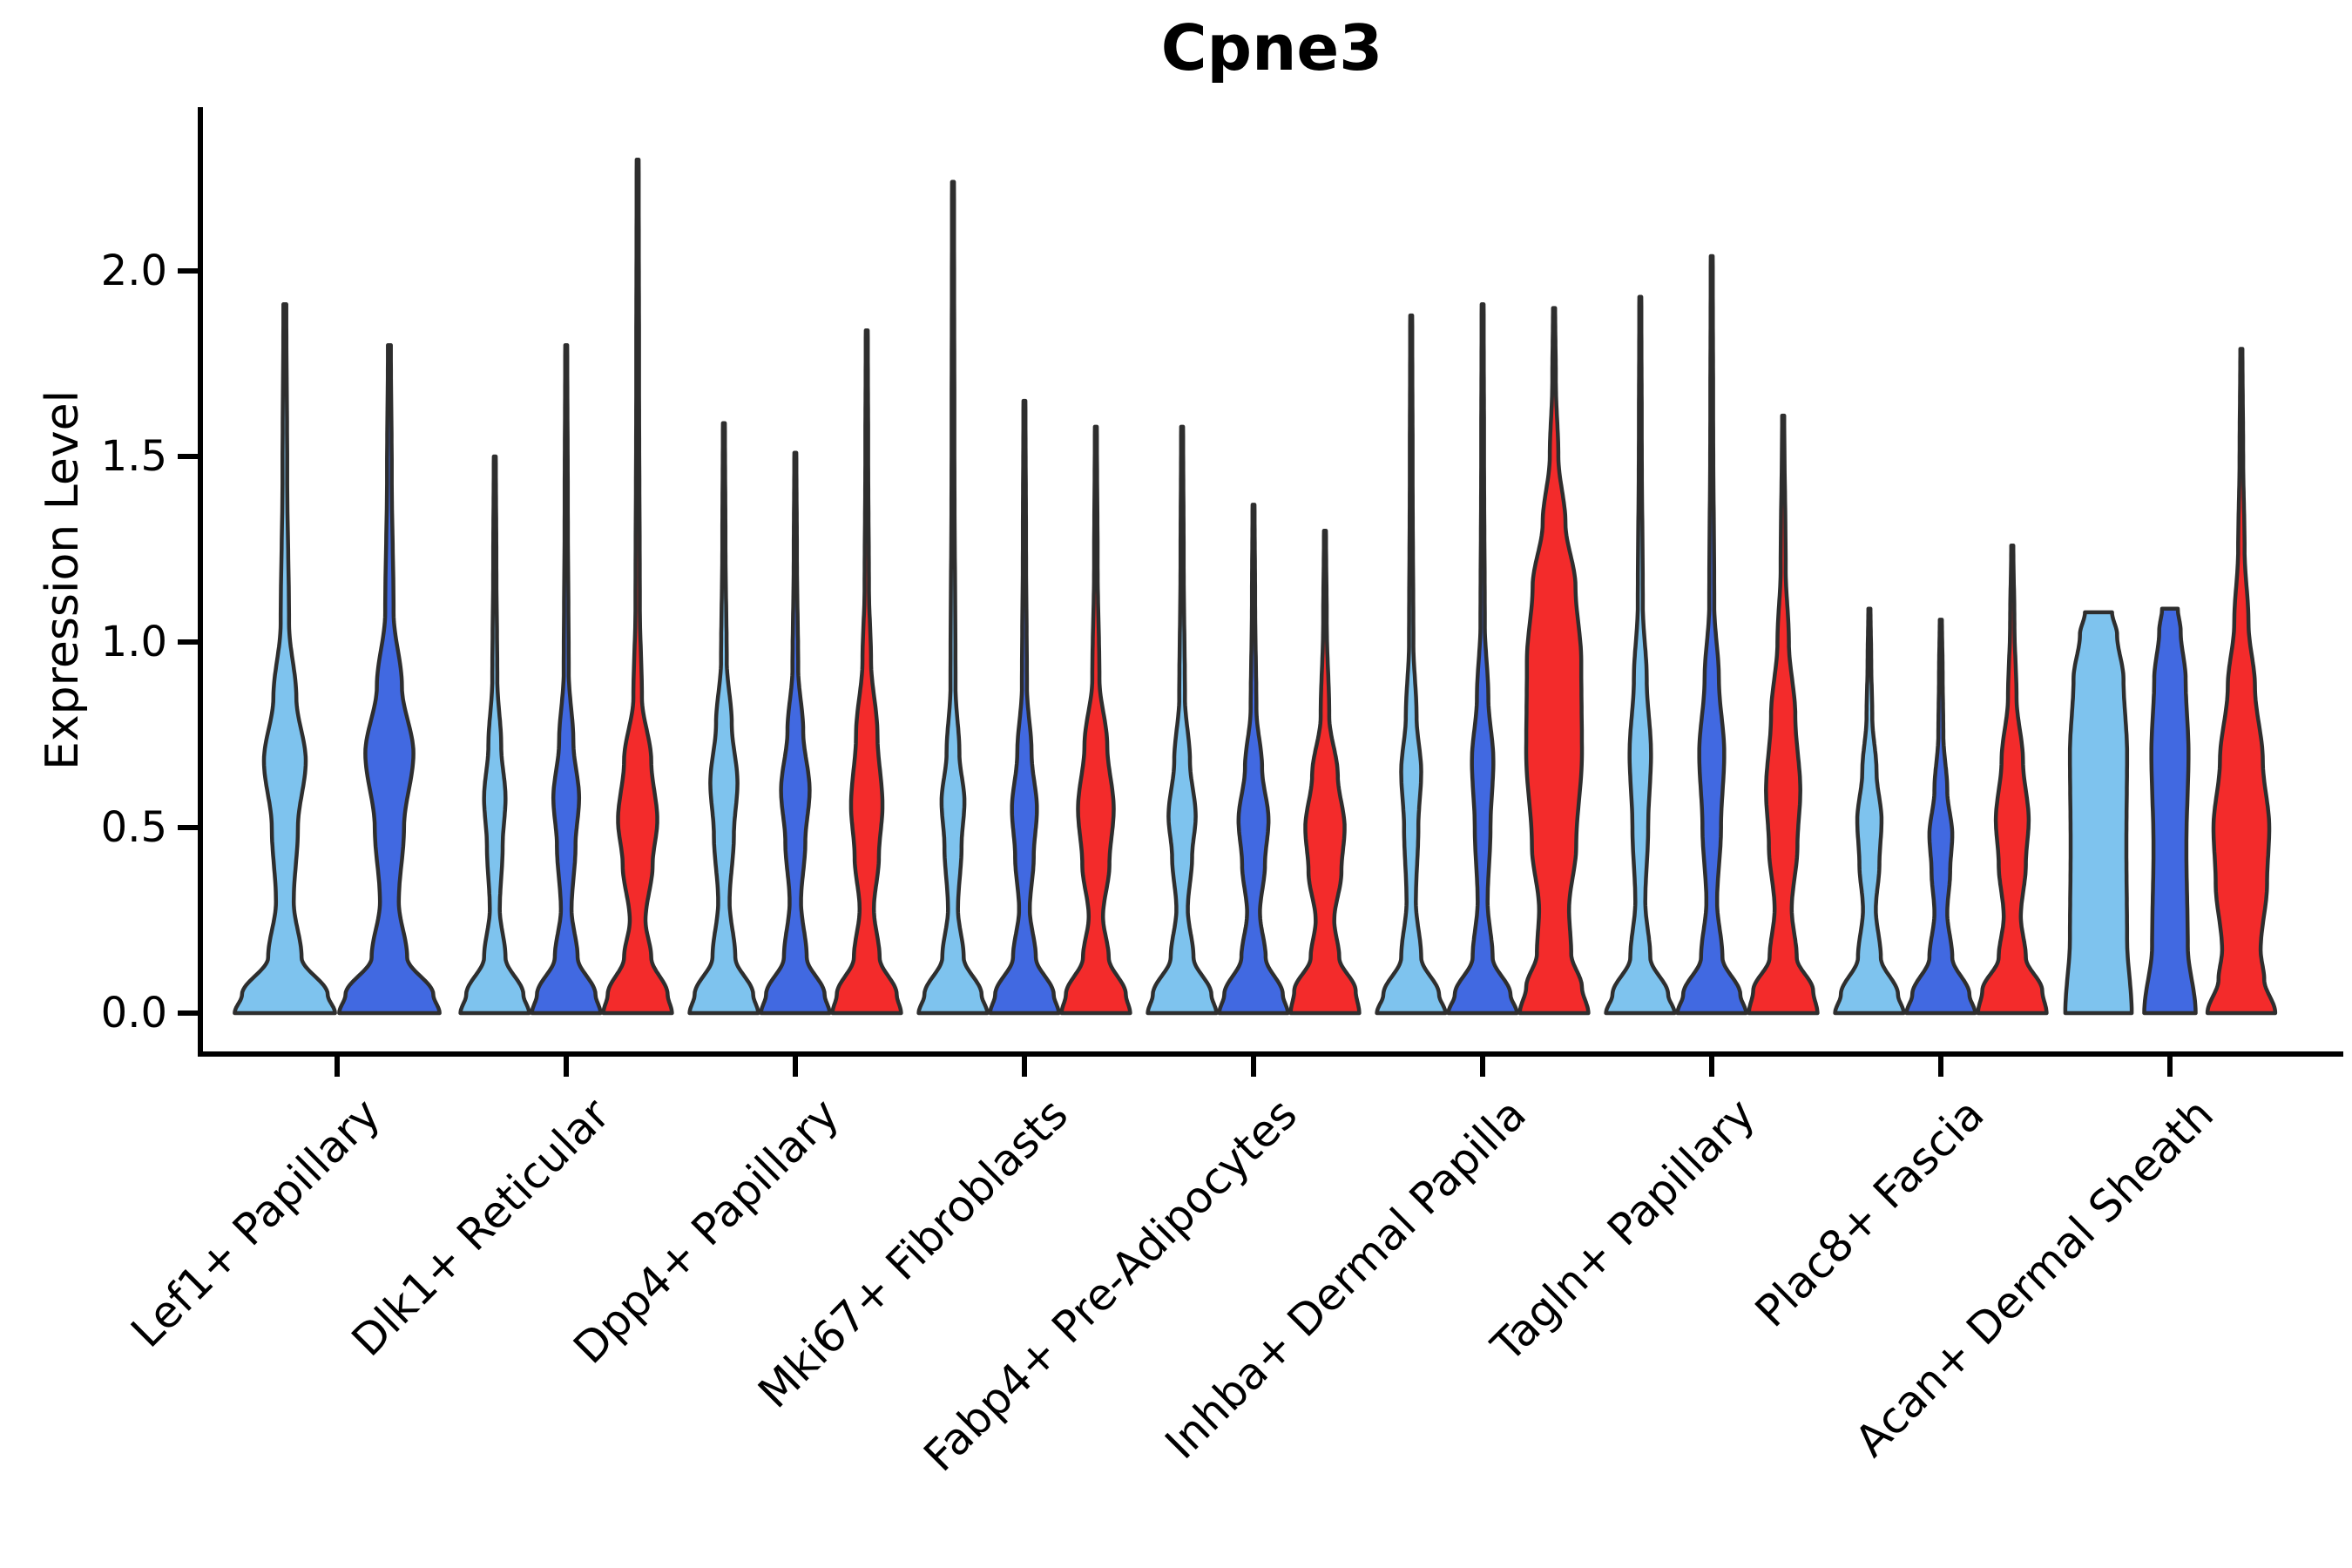 The image size is (2352, 1568). I want to click on y-tick-label-0.5: 0.5, so click(134, 827).